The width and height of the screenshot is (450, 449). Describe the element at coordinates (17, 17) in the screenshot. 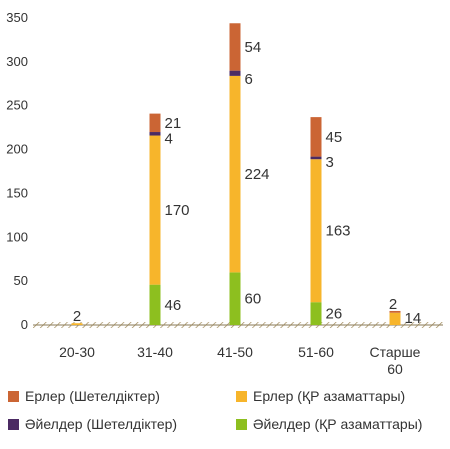

I see `y-tick-label: 350` at that location.